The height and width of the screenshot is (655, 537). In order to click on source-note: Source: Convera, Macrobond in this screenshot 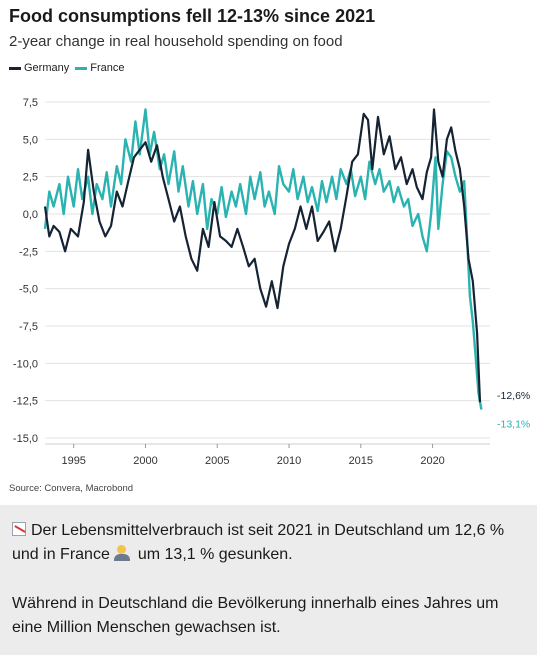, I will do `click(71, 488)`.